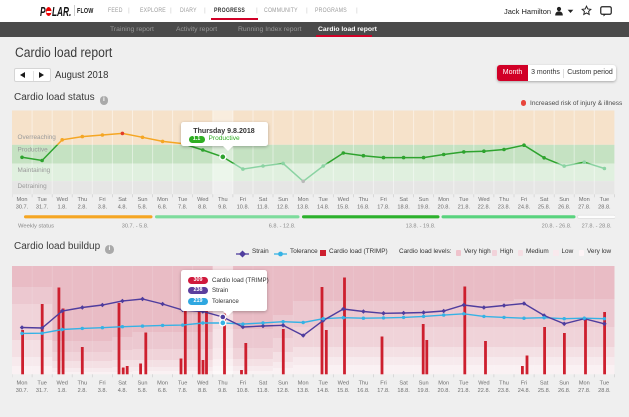 The image size is (629, 417). What do you see at coordinates (557, 226) in the screenshot?
I see `svg-text: 20.8. - 26.8.` at bounding box center [557, 226].